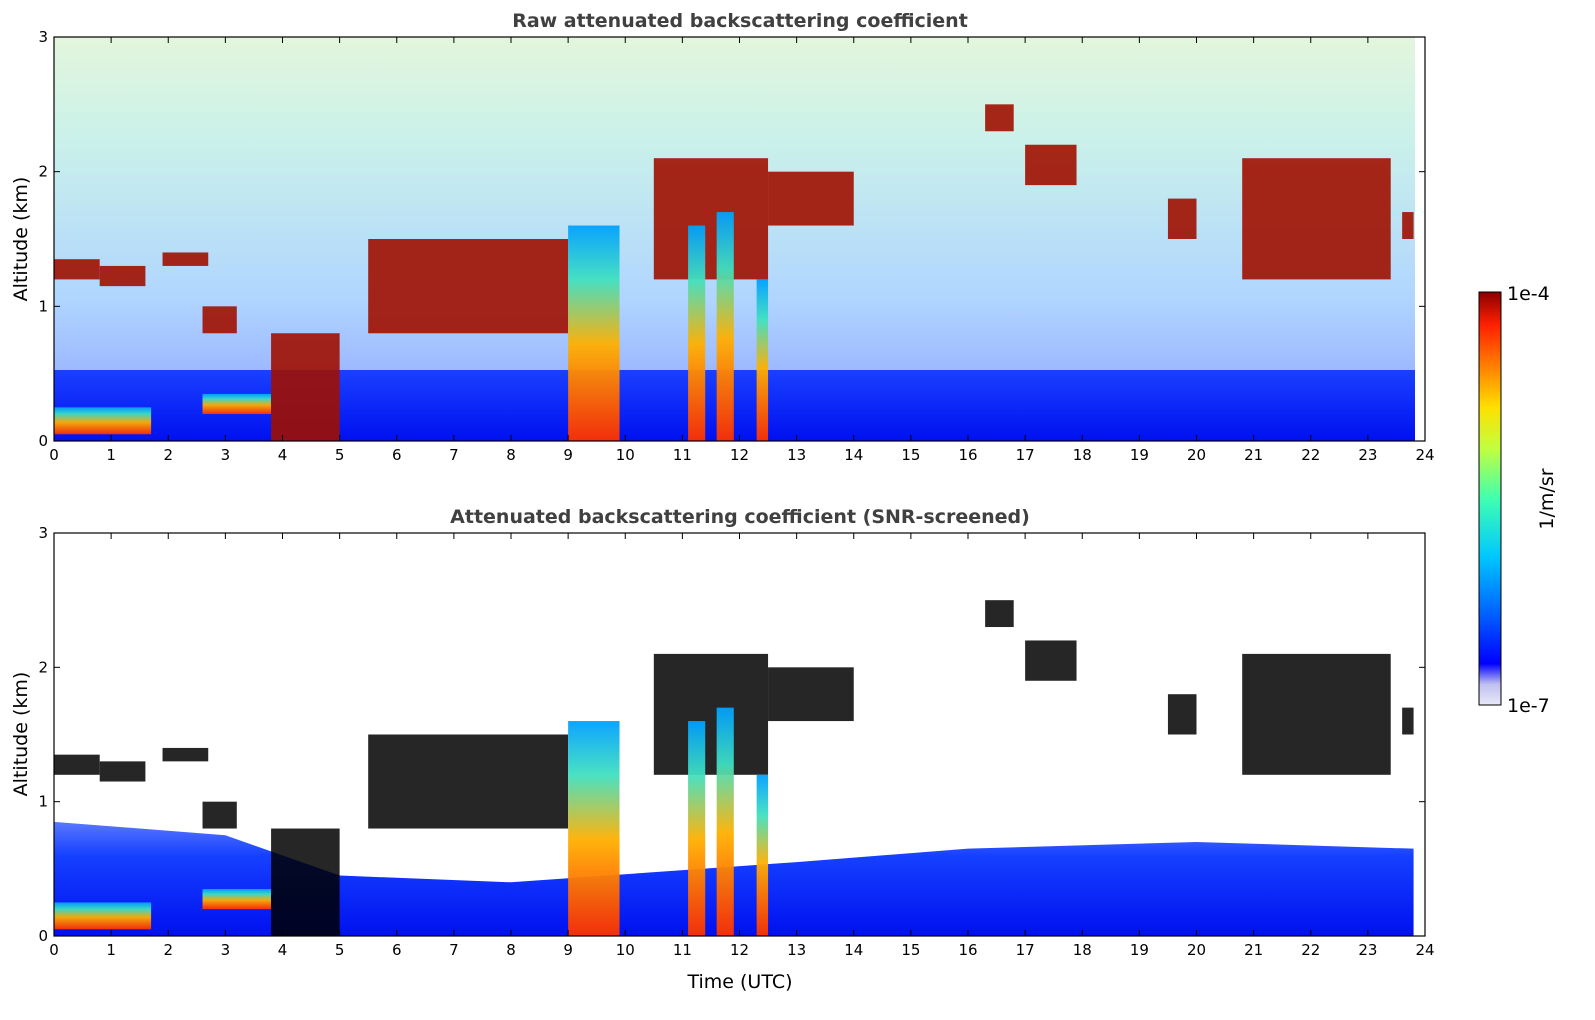 The height and width of the screenshot is (1020, 1595). I want to click on x-tick-label: 10, so click(625, 950).